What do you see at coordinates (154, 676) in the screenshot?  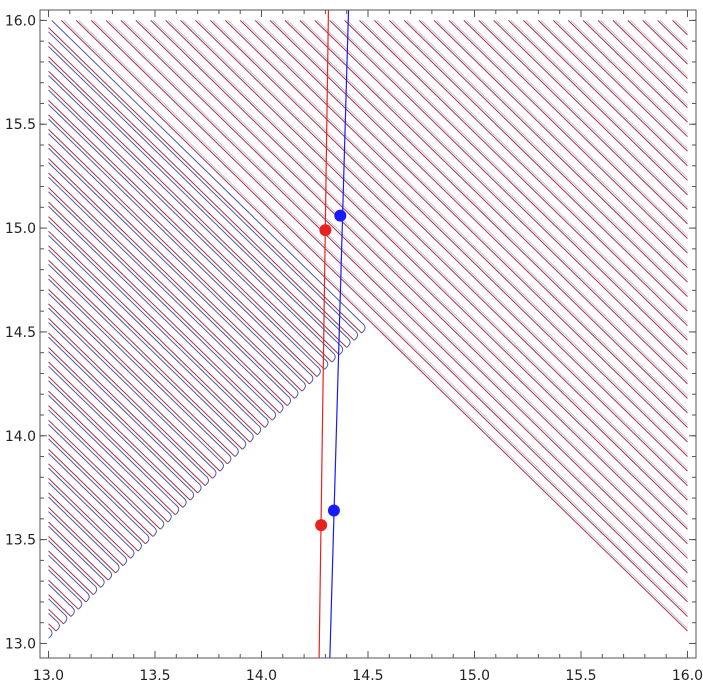 I see `x-tick-label: 13.5` at bounding box center [154, 676].